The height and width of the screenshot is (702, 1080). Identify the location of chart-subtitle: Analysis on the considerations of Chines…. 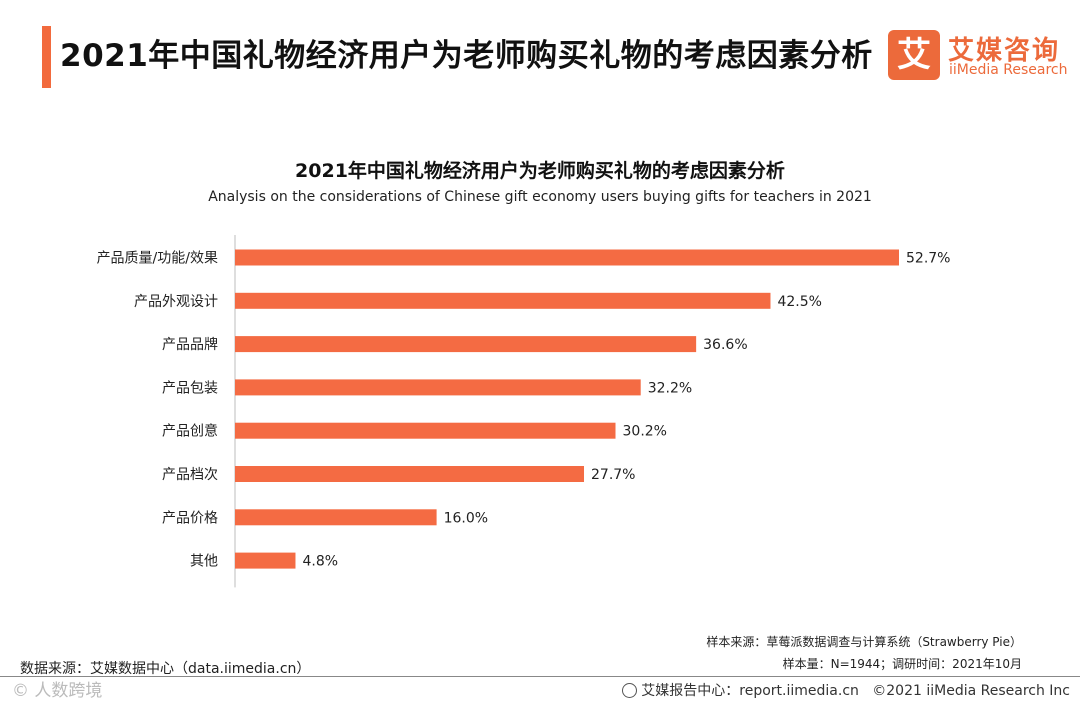
(540, 197).